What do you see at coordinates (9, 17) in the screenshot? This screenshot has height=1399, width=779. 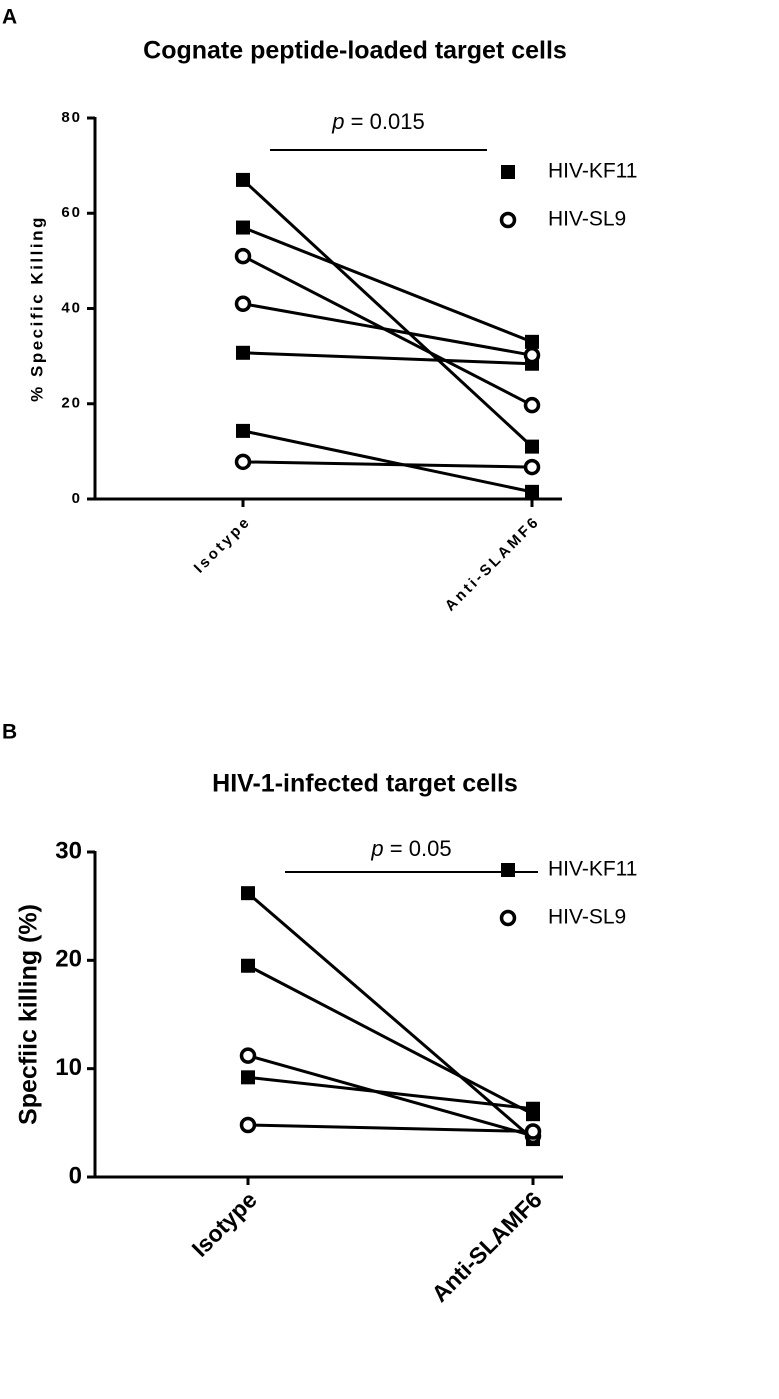 I see `panel-label: A` at bounding box center [9, 17].